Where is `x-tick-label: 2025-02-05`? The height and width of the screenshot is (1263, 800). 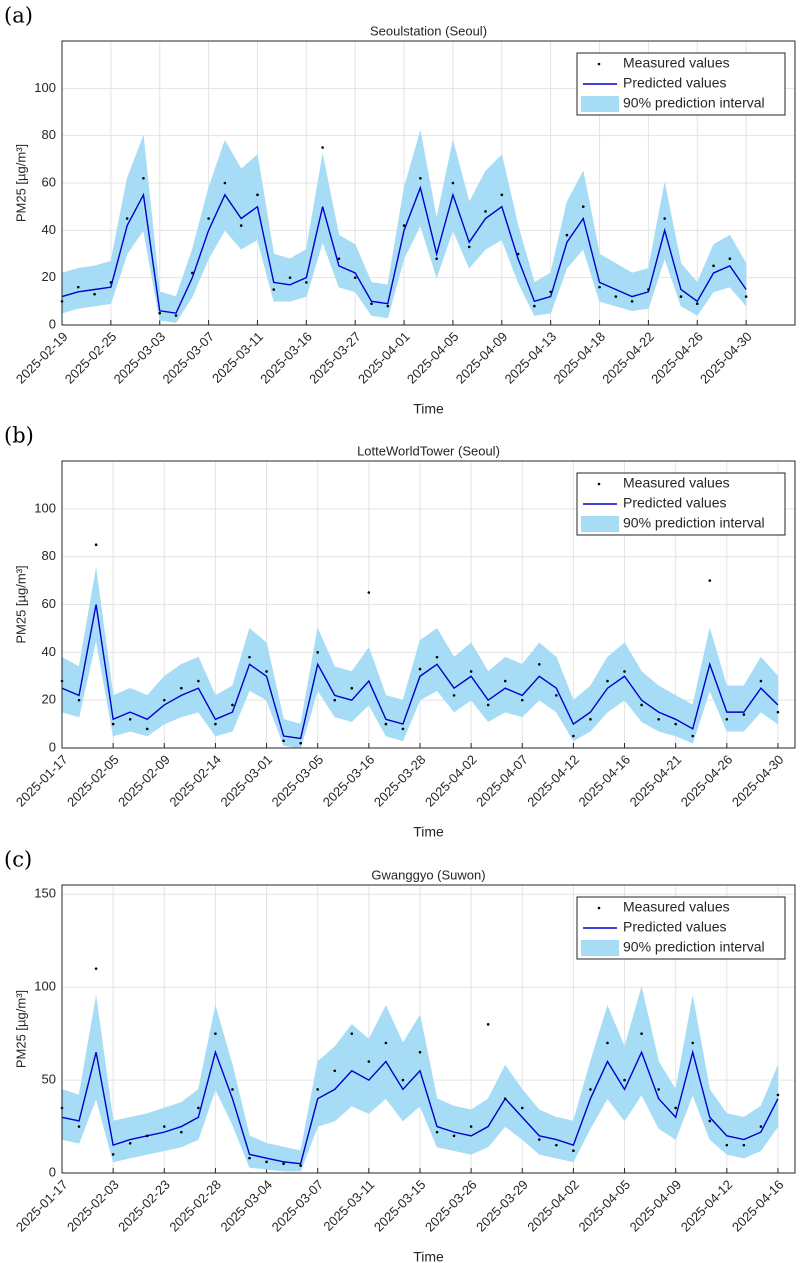
x-tick-label: 2025-02-05 is located at coordinates (93, 781).